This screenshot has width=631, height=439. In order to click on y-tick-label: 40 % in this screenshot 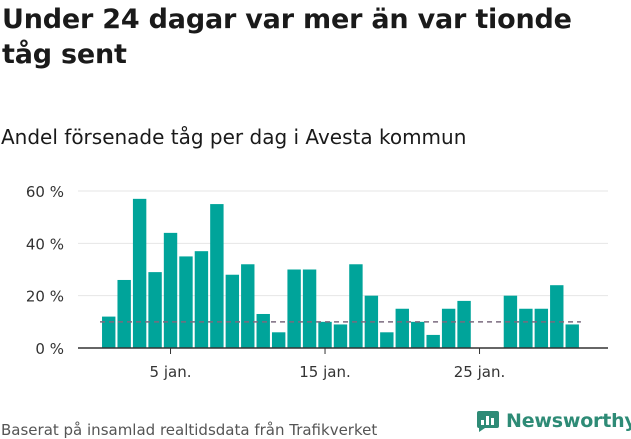, I will do `click(45, 244)`.